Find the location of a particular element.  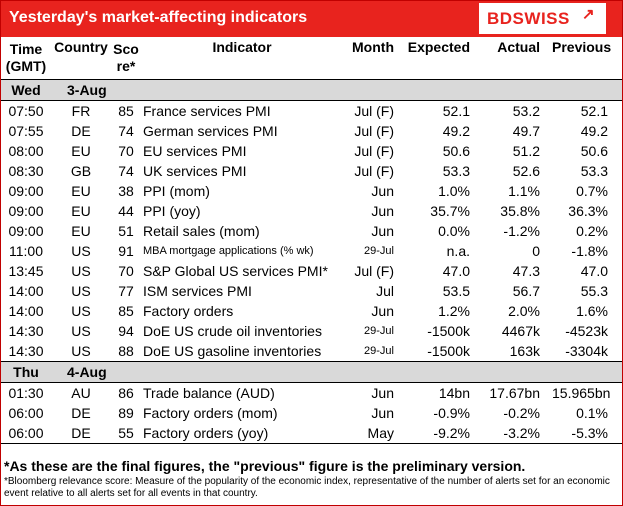

cell-previous: 55.3 is located at coordinates (594, 291).